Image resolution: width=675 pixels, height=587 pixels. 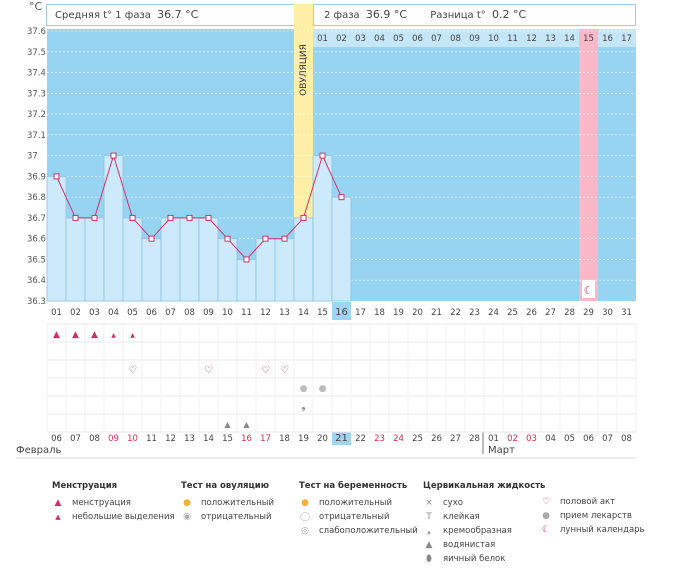 I want to click on legend-item: лунный календарь, so click(x=602, y=530).